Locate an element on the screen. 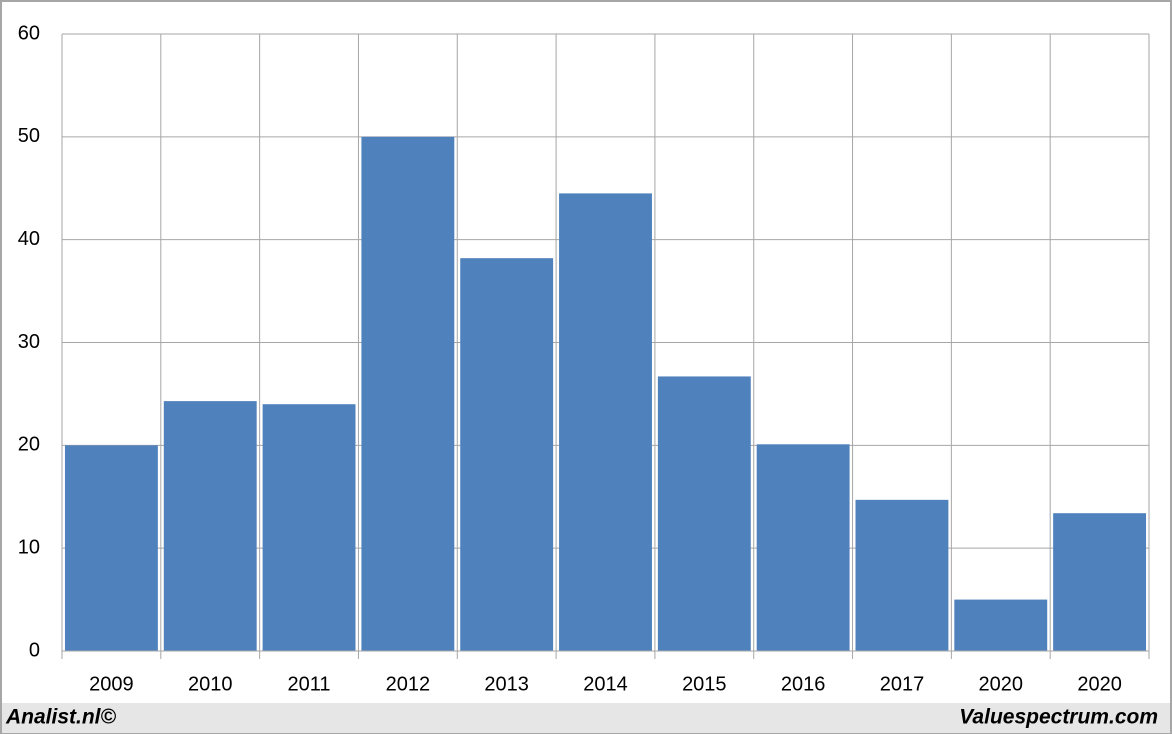  y-tick-label: 30 is located at coordinates (29, 342).